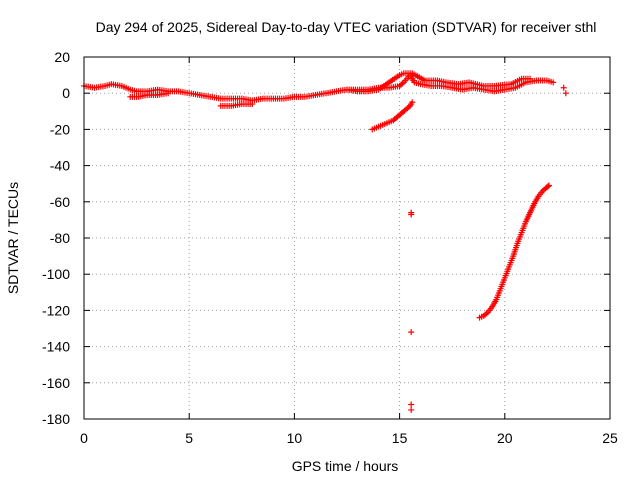 The width and height of the screenshot is (640, 480). I want to click on y-tick-label: -140, so click(56, 347).